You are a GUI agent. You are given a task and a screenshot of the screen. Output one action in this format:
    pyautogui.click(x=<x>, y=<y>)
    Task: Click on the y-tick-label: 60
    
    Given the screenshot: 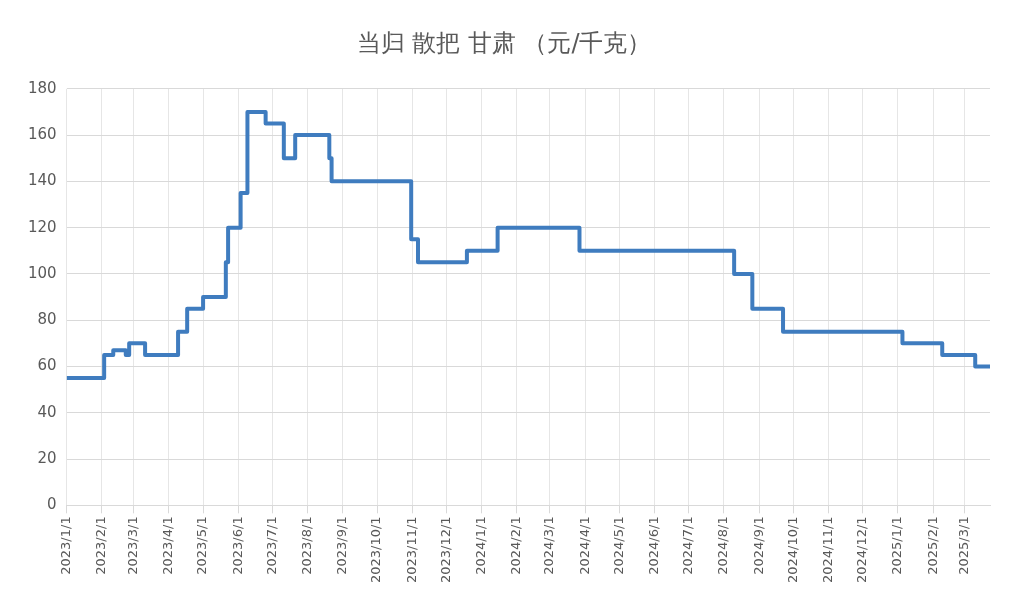 What is the action you would take?
    pyautogui.click(x=47, y=365)
    